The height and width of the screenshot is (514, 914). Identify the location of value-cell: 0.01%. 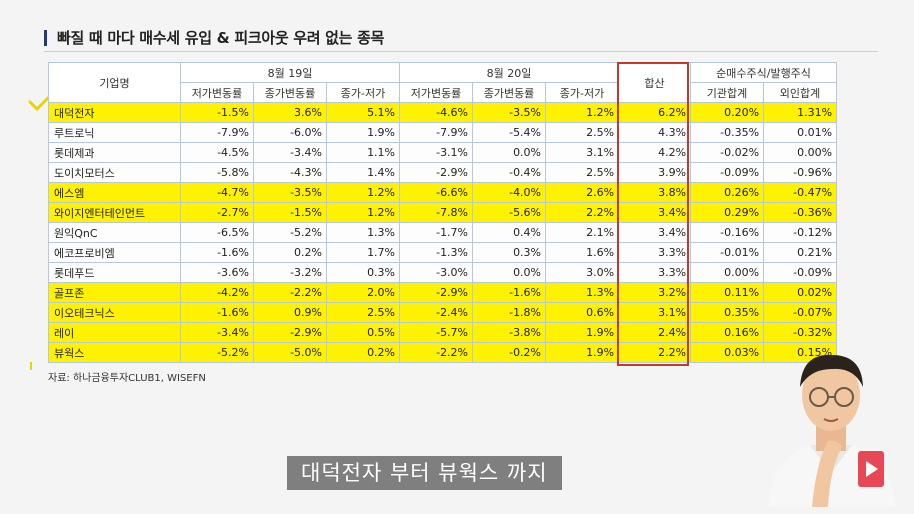
(800, 132).